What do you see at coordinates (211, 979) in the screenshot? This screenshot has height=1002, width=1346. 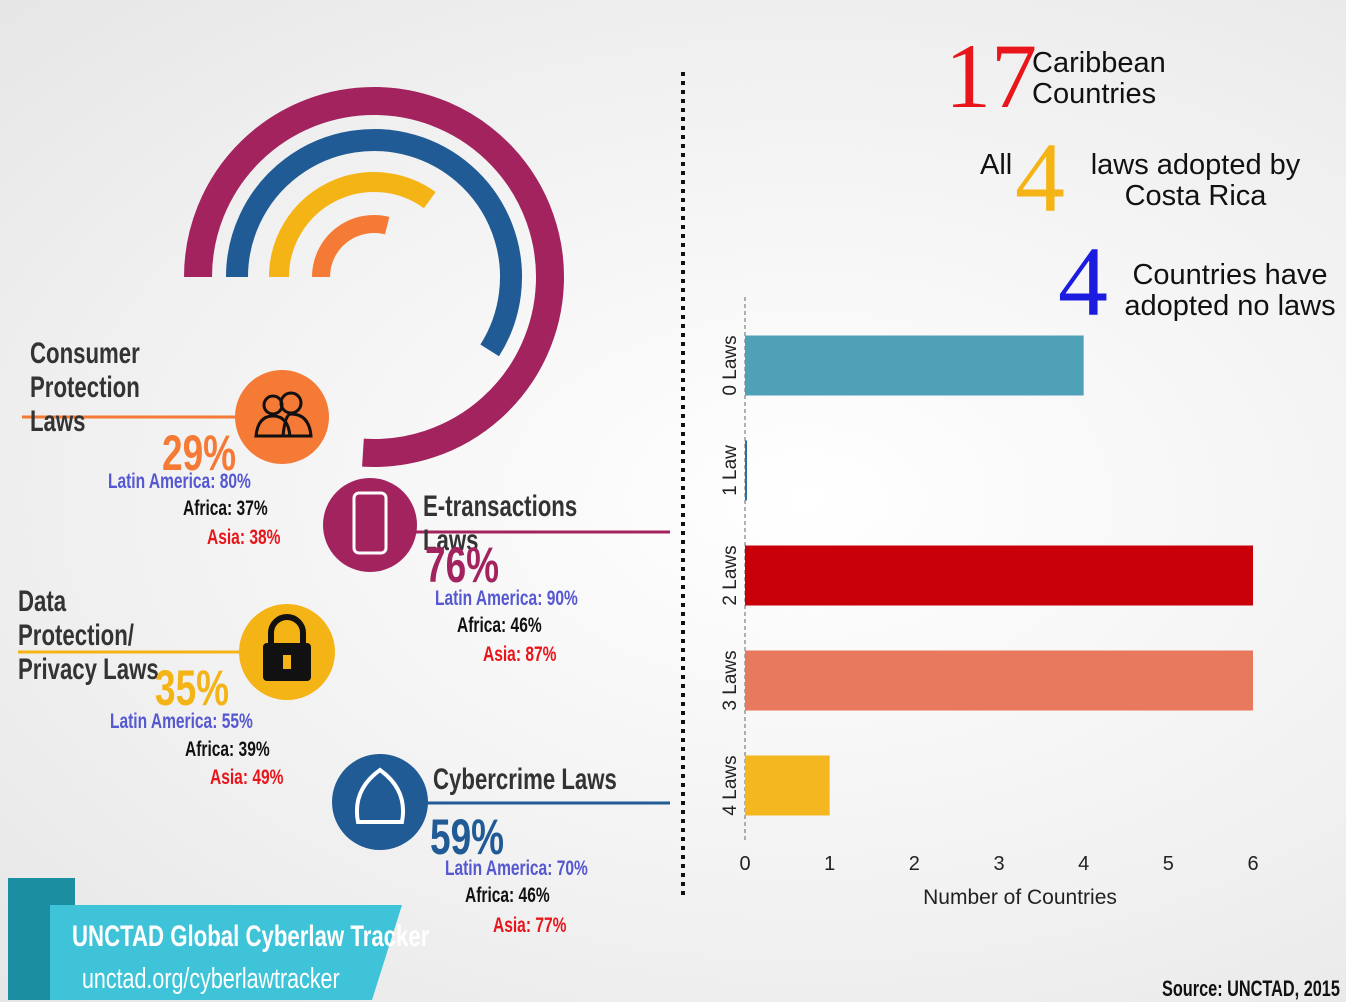 I see `brand-url: unctad.org/cyberlawtracker` at bounding box center [211, 979].